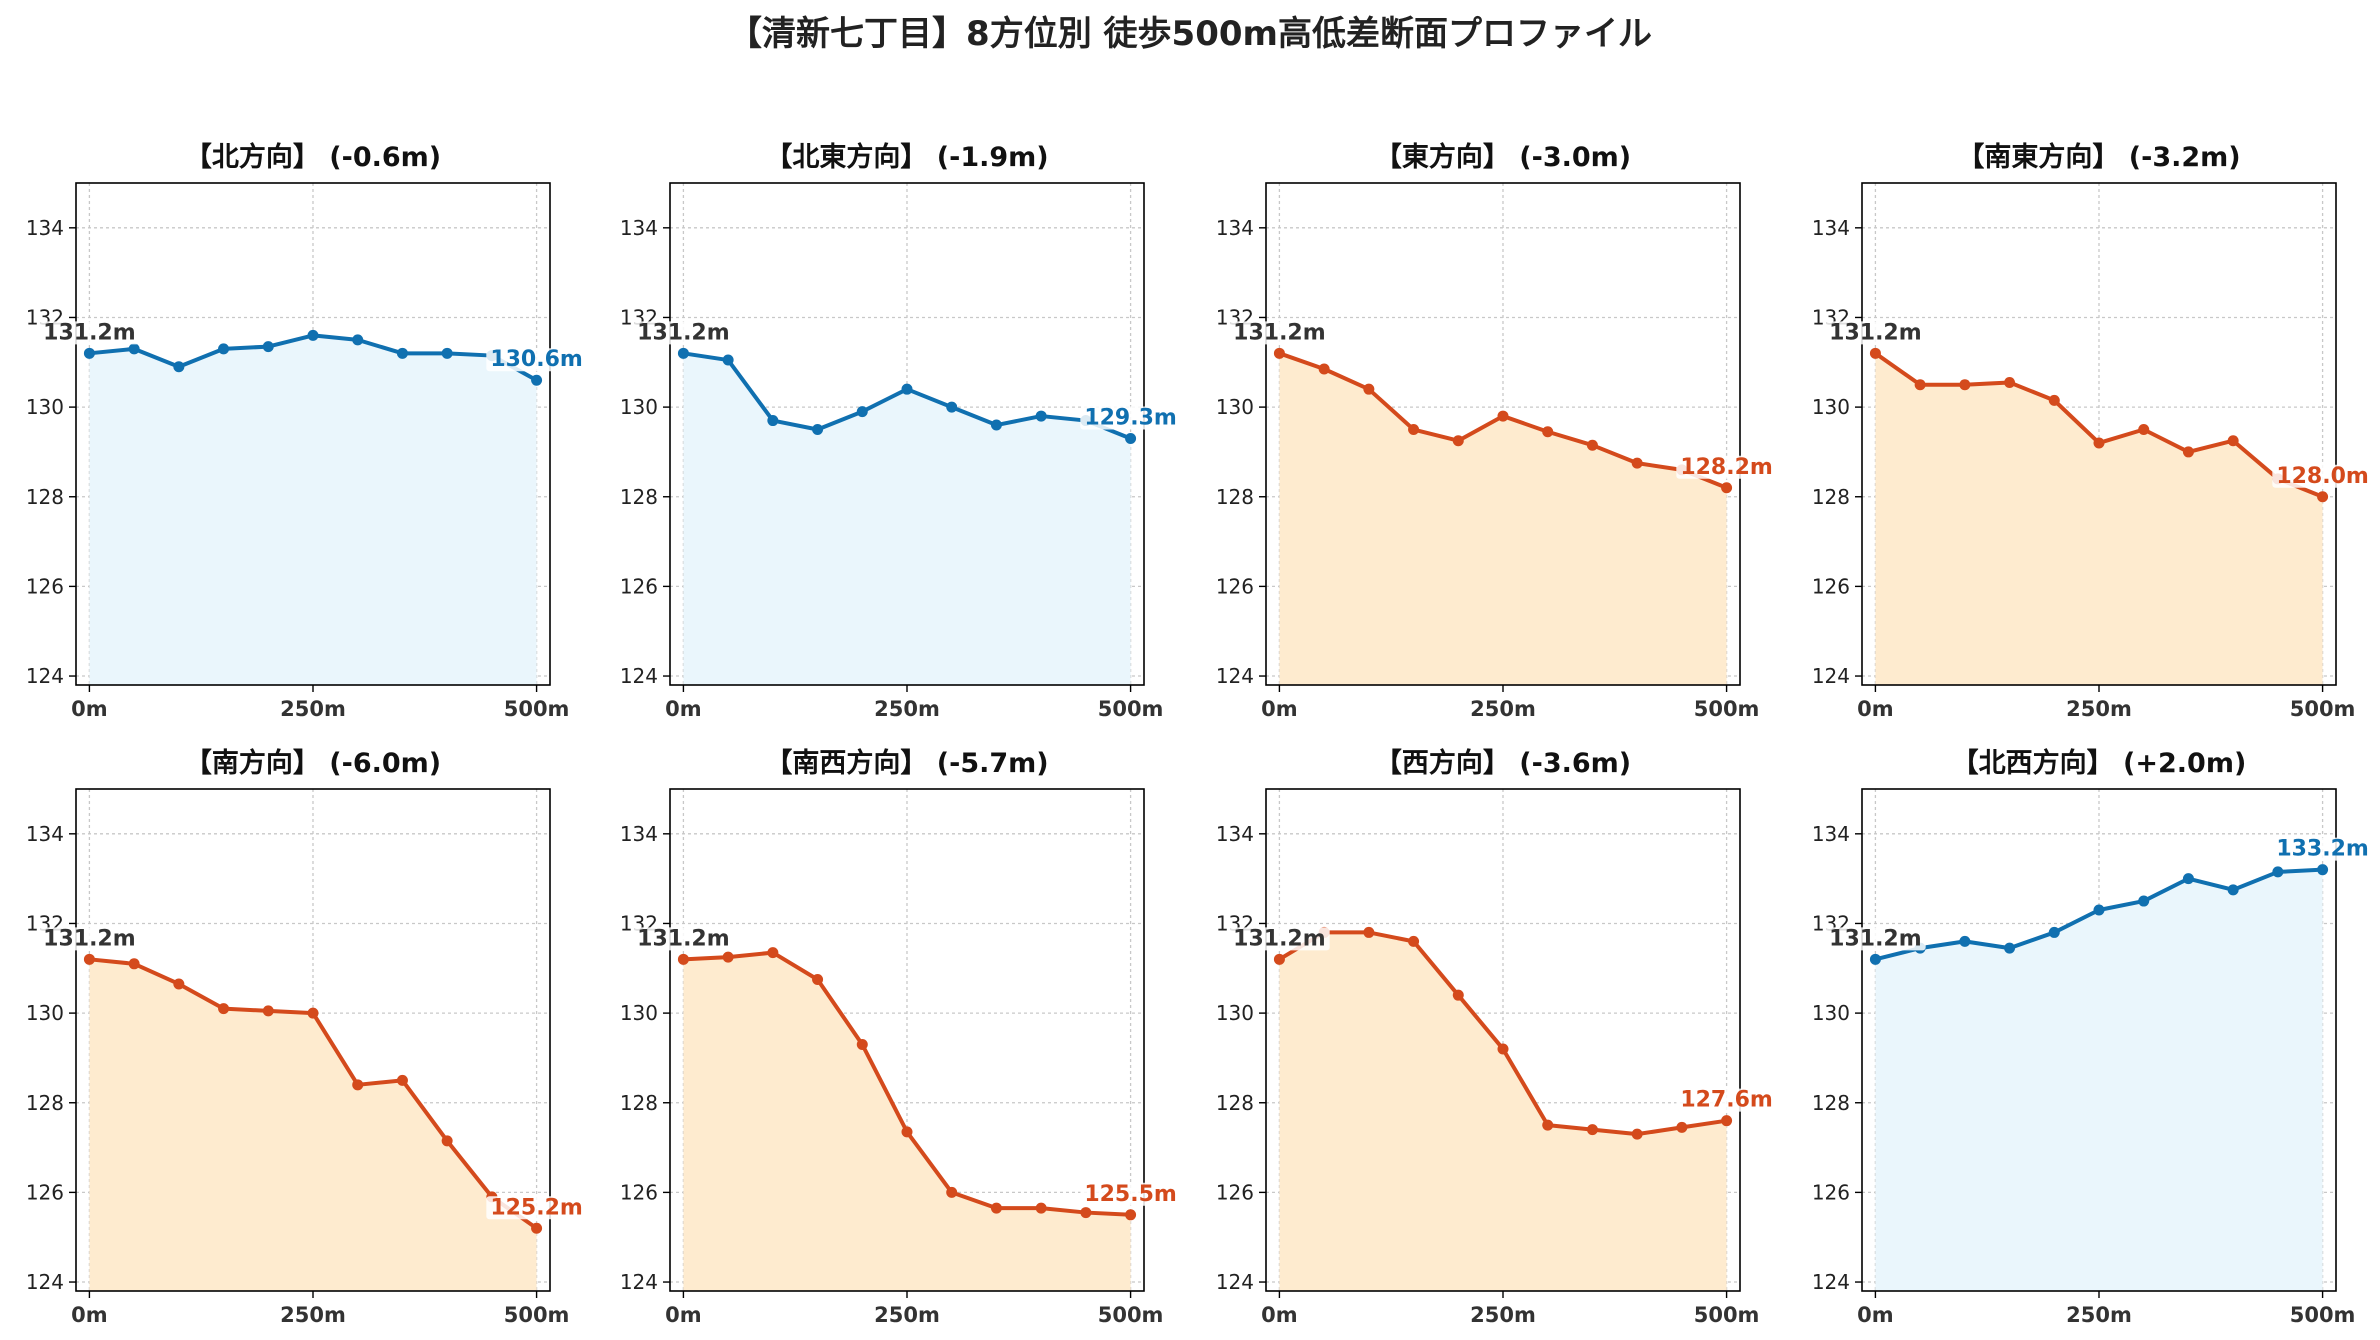 The width and height of the screenshot is (2380, 1340). Describe the element at coordinates (2099, 763) in the screenshot. I see `chart-title: 【北西方向】 (+2.0m)` at that location.